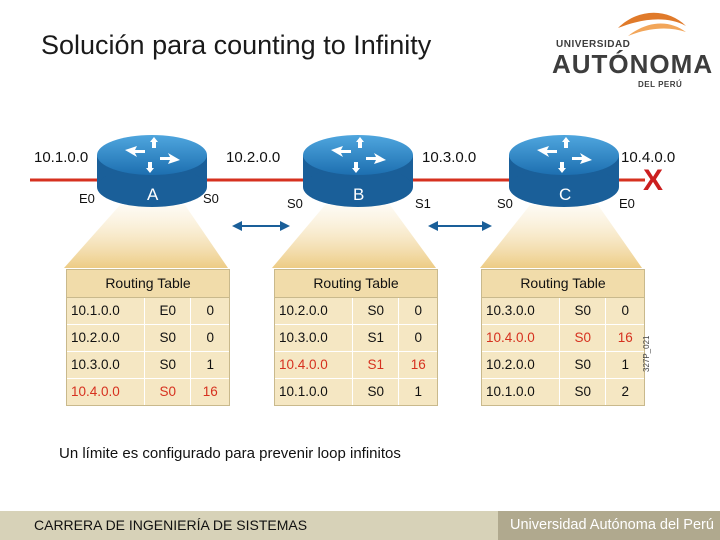 Image resolution: width=720 pixels, height=540 pixels. Describe the element at coordinates (295, 203) in the screenshot. I see `router-b-left-interface: S0` at that location.